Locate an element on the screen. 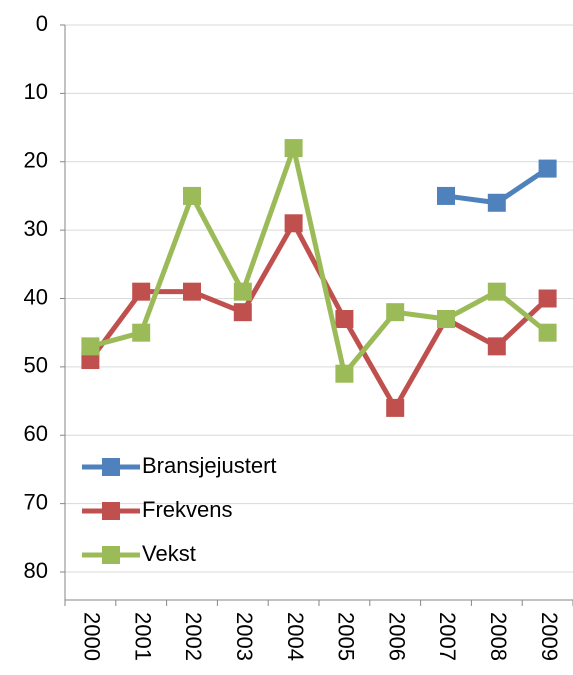 The image size is (573, 675). legend-label: Vekst is located at coordinates (169, 553).